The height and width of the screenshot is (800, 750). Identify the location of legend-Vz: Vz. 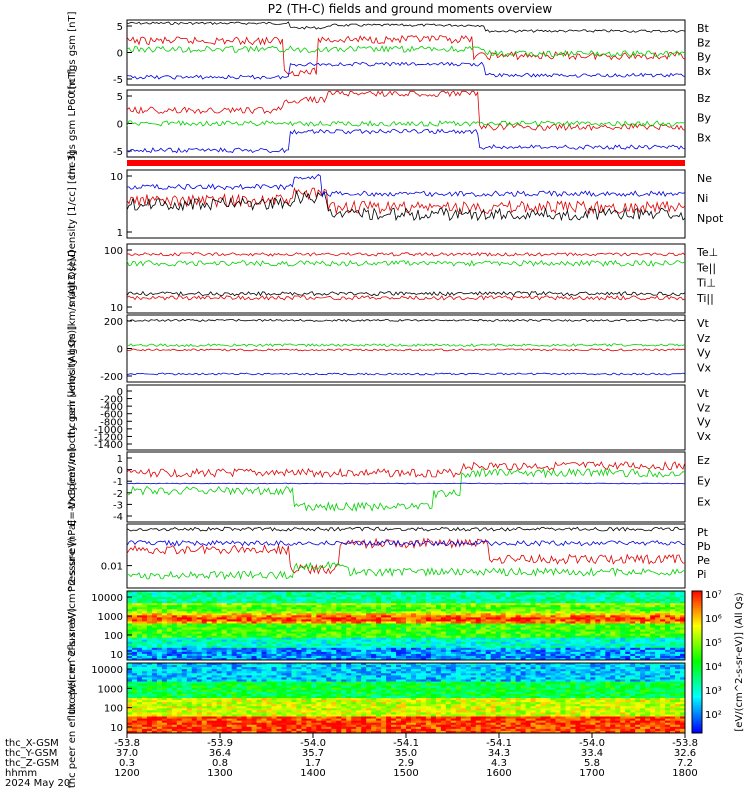
(704, 338).